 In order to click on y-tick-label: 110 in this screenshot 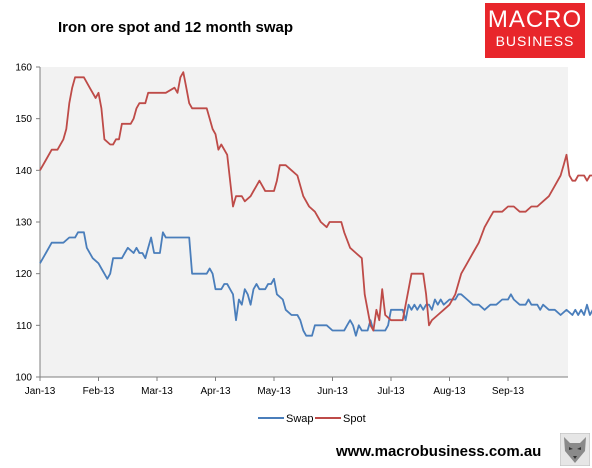, I will do `click(24, 326)`.